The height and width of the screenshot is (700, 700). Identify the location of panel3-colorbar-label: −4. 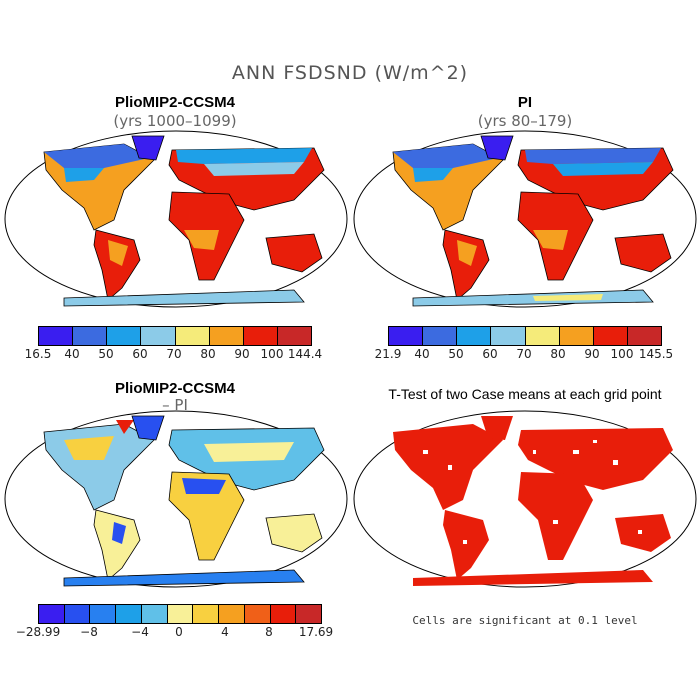
(140, 632).